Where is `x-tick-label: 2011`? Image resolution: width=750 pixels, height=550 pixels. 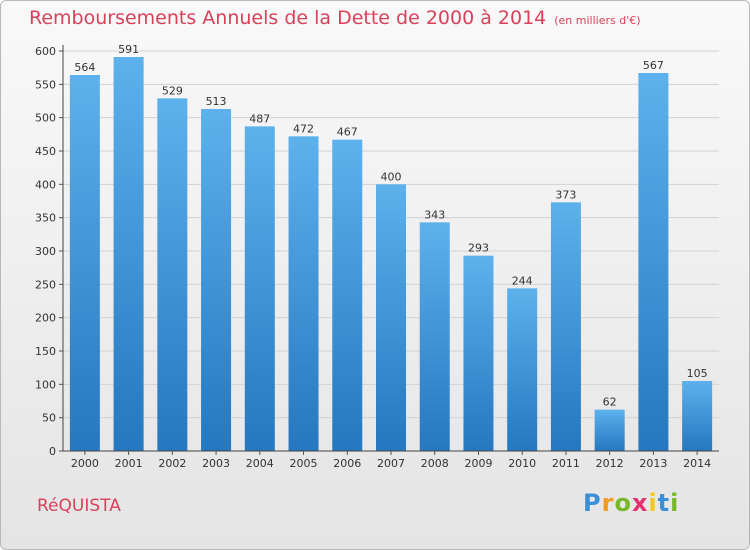 x-tick-label: 2011 is located at coordinates (566, 463).